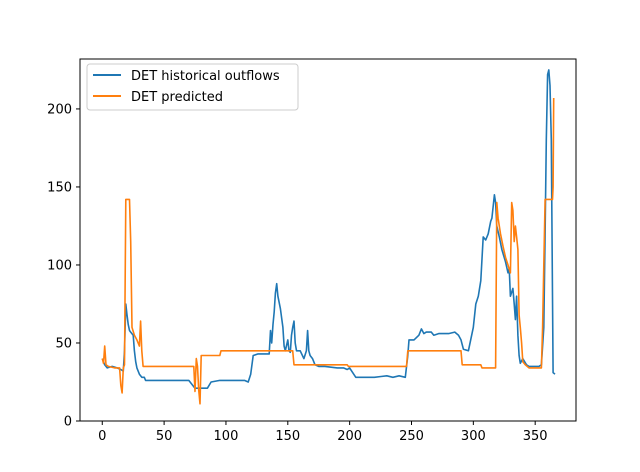 The width and height of the screenshot is (640, 472). I want to click on x-tick-label: 350, so click(535, 436).